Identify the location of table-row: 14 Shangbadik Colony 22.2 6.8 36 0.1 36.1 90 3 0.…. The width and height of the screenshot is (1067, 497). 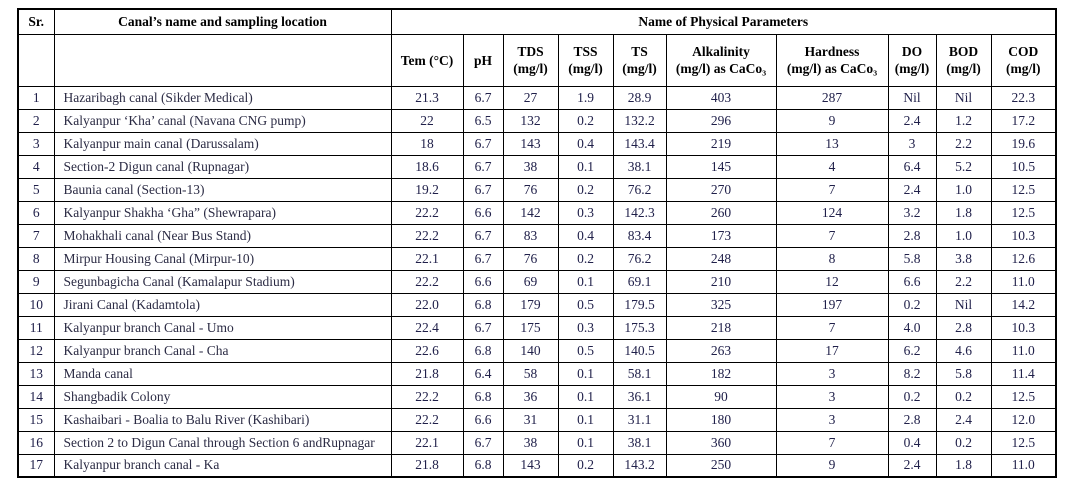
(537, 396).